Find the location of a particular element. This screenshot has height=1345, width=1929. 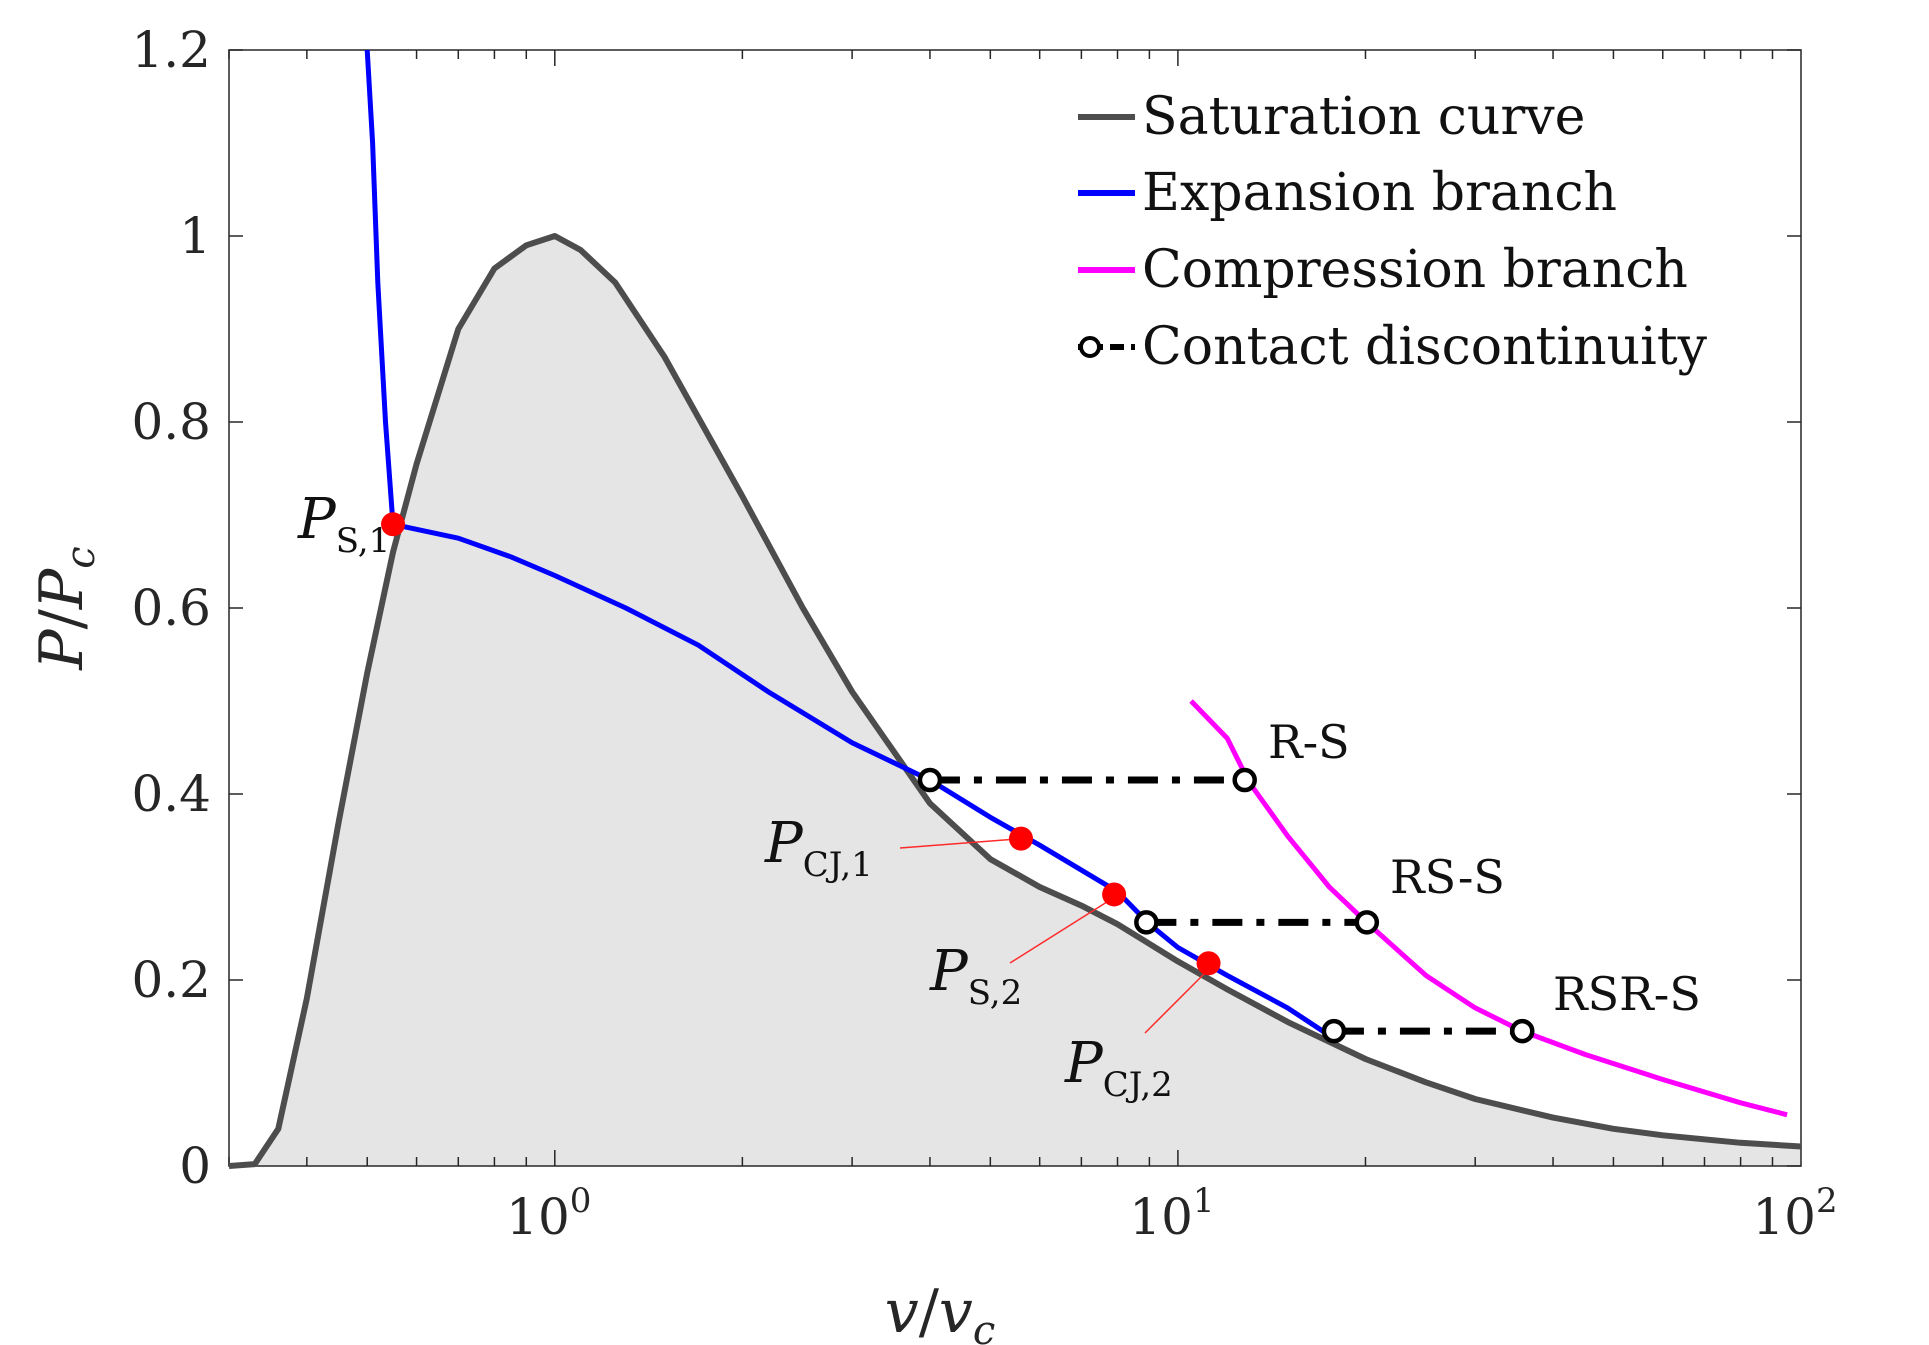

legend-label-expansion: Expansion branch is located at coordinates (1379, 193).